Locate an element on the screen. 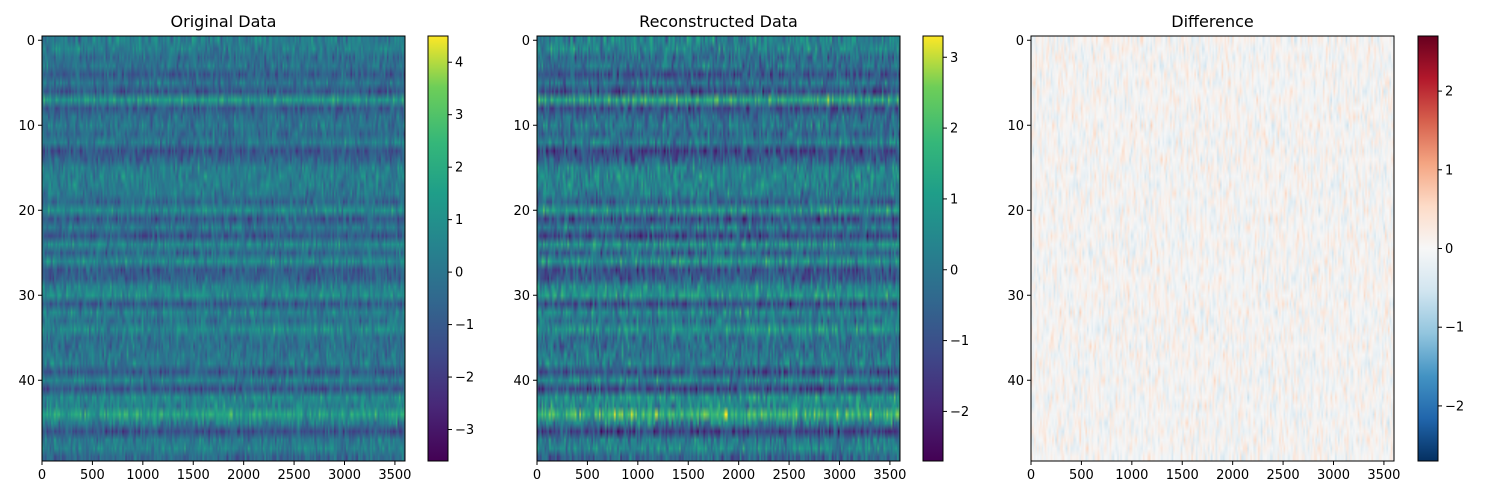 The width and height of the screenshot is (1500, 500). colorbar-tick-label: 4 is located at coordinates (459, 63).